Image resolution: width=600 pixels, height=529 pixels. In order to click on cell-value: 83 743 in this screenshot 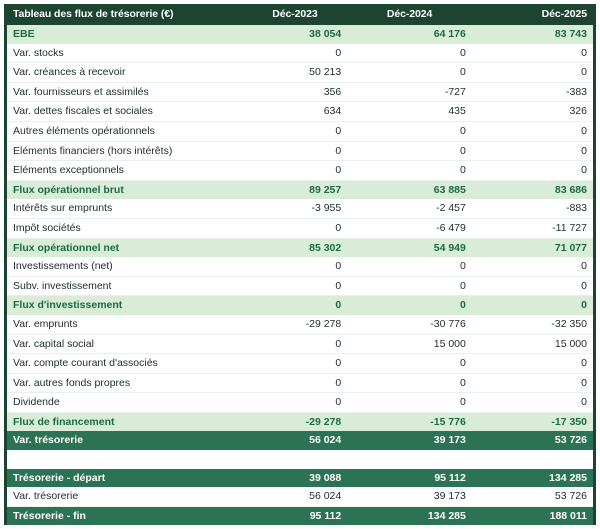, I will do `click(570, 34)`.